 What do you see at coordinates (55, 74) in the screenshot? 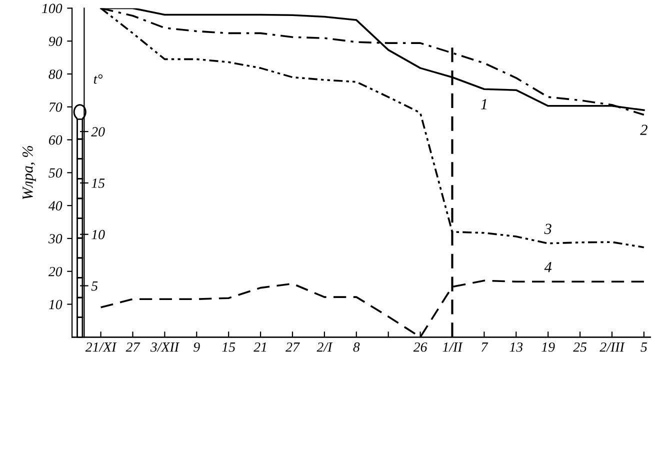
I see `y-tick-label: 80` at bounding box center [55, 74].